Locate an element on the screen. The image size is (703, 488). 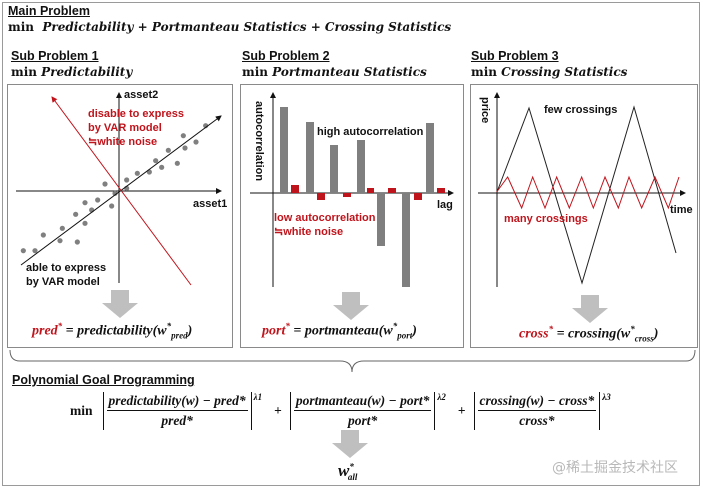
numerator: predictability(w) − pred* is located at coordinates (177, 402).